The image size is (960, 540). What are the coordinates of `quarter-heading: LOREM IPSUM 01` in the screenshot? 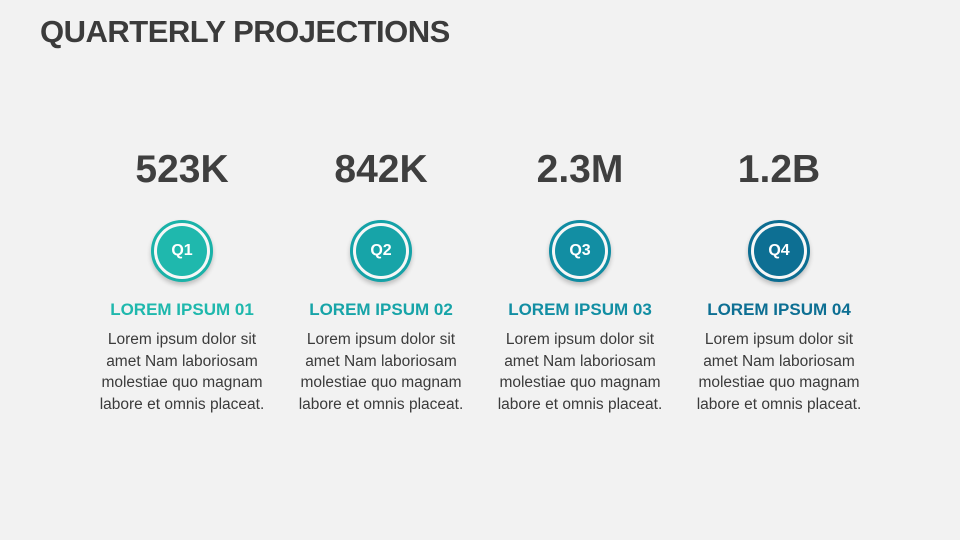 It's located at (182, 309).